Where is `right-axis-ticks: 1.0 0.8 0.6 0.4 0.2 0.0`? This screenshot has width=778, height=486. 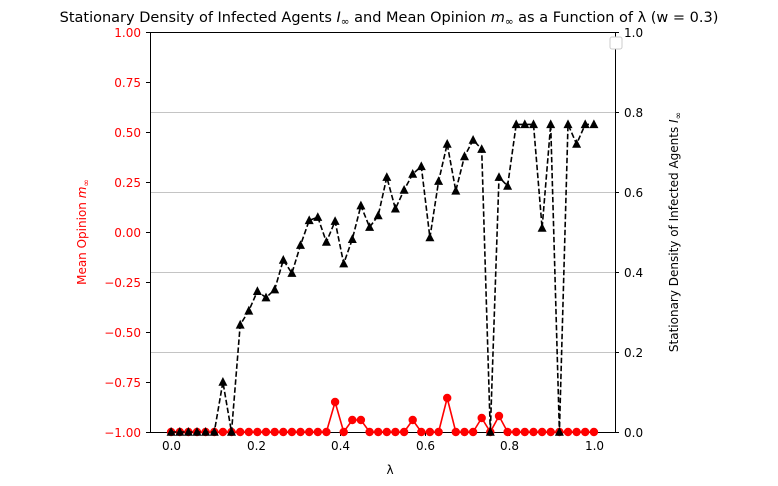 right-axis-ticks: 1.0 0.8 0.6 0.4 0.2 0.0 is located at coordinates (629, 233).